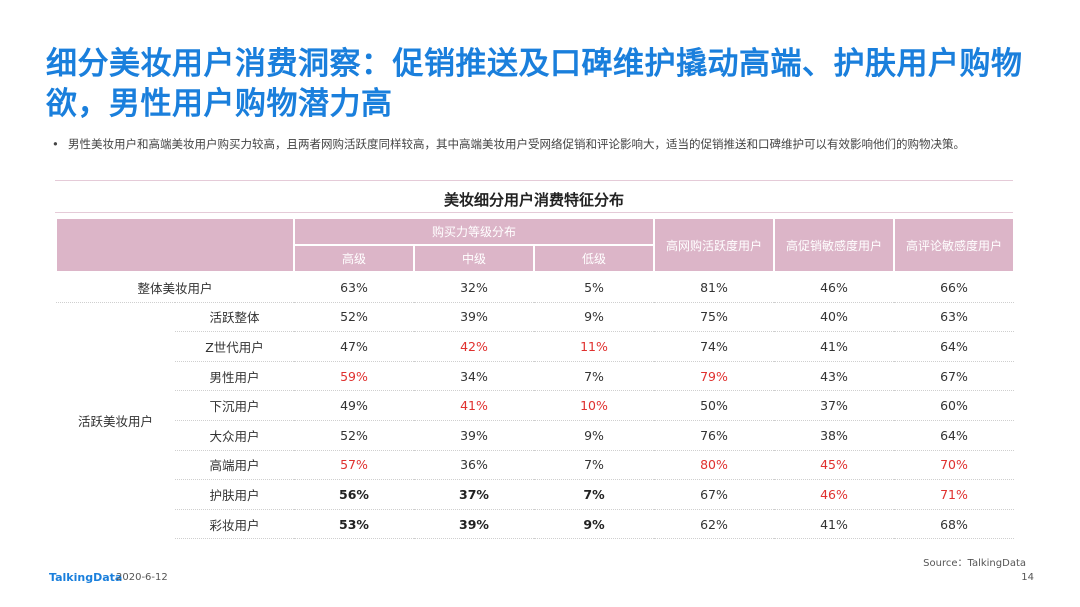 This screenshot has width=1080, height=607. I want to click on table-row: 男性用户 59% 34% 7% 79% 43% 67%, so click(535, 376).